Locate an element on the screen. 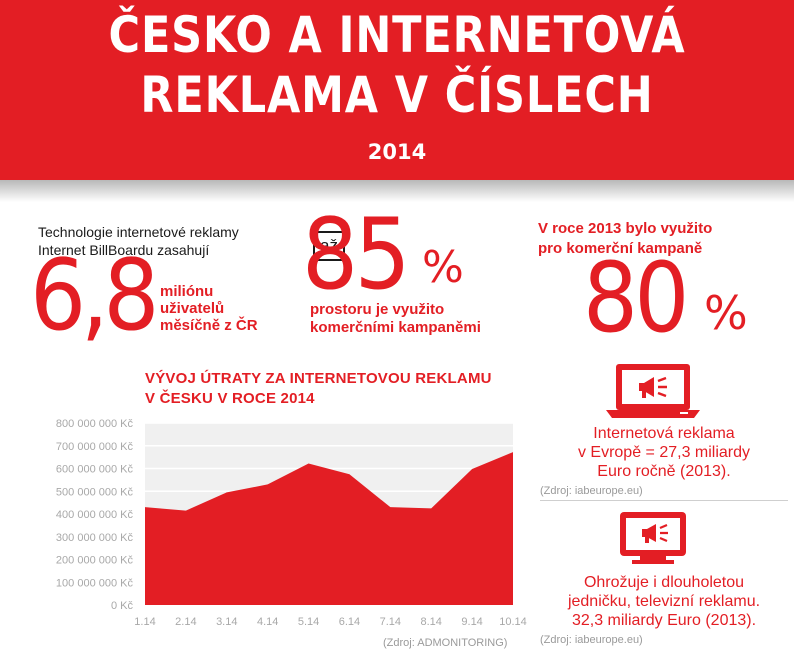 This screenshot has height=661, width=794. stat1-intro-line1: Technologie internetové reklamy is located at coordinates (138, 232).